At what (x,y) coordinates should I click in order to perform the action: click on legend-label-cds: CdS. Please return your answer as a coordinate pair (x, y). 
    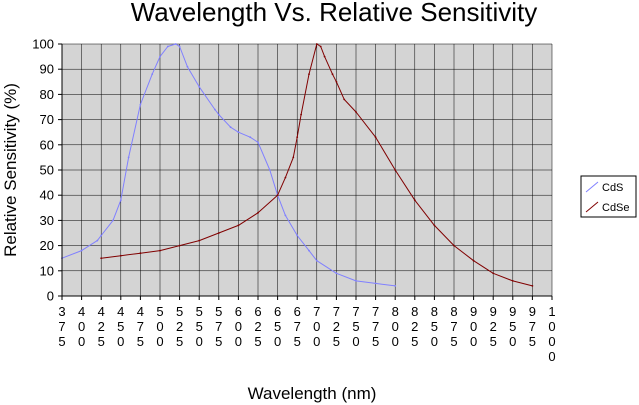
    Looking at the image, I should click on (612, 188).